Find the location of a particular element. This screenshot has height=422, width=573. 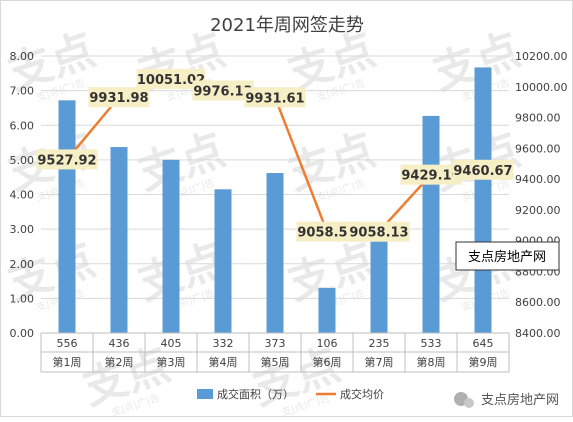

data-label: 9931.98 is located at coordinates (118, 98).